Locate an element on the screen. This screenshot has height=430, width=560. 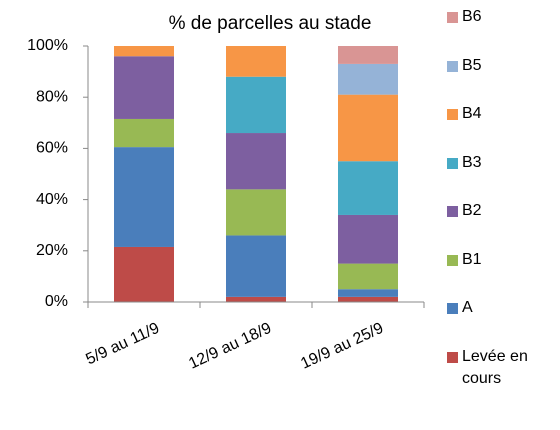
legend-label: B5 is located at coordinates (472, 65).